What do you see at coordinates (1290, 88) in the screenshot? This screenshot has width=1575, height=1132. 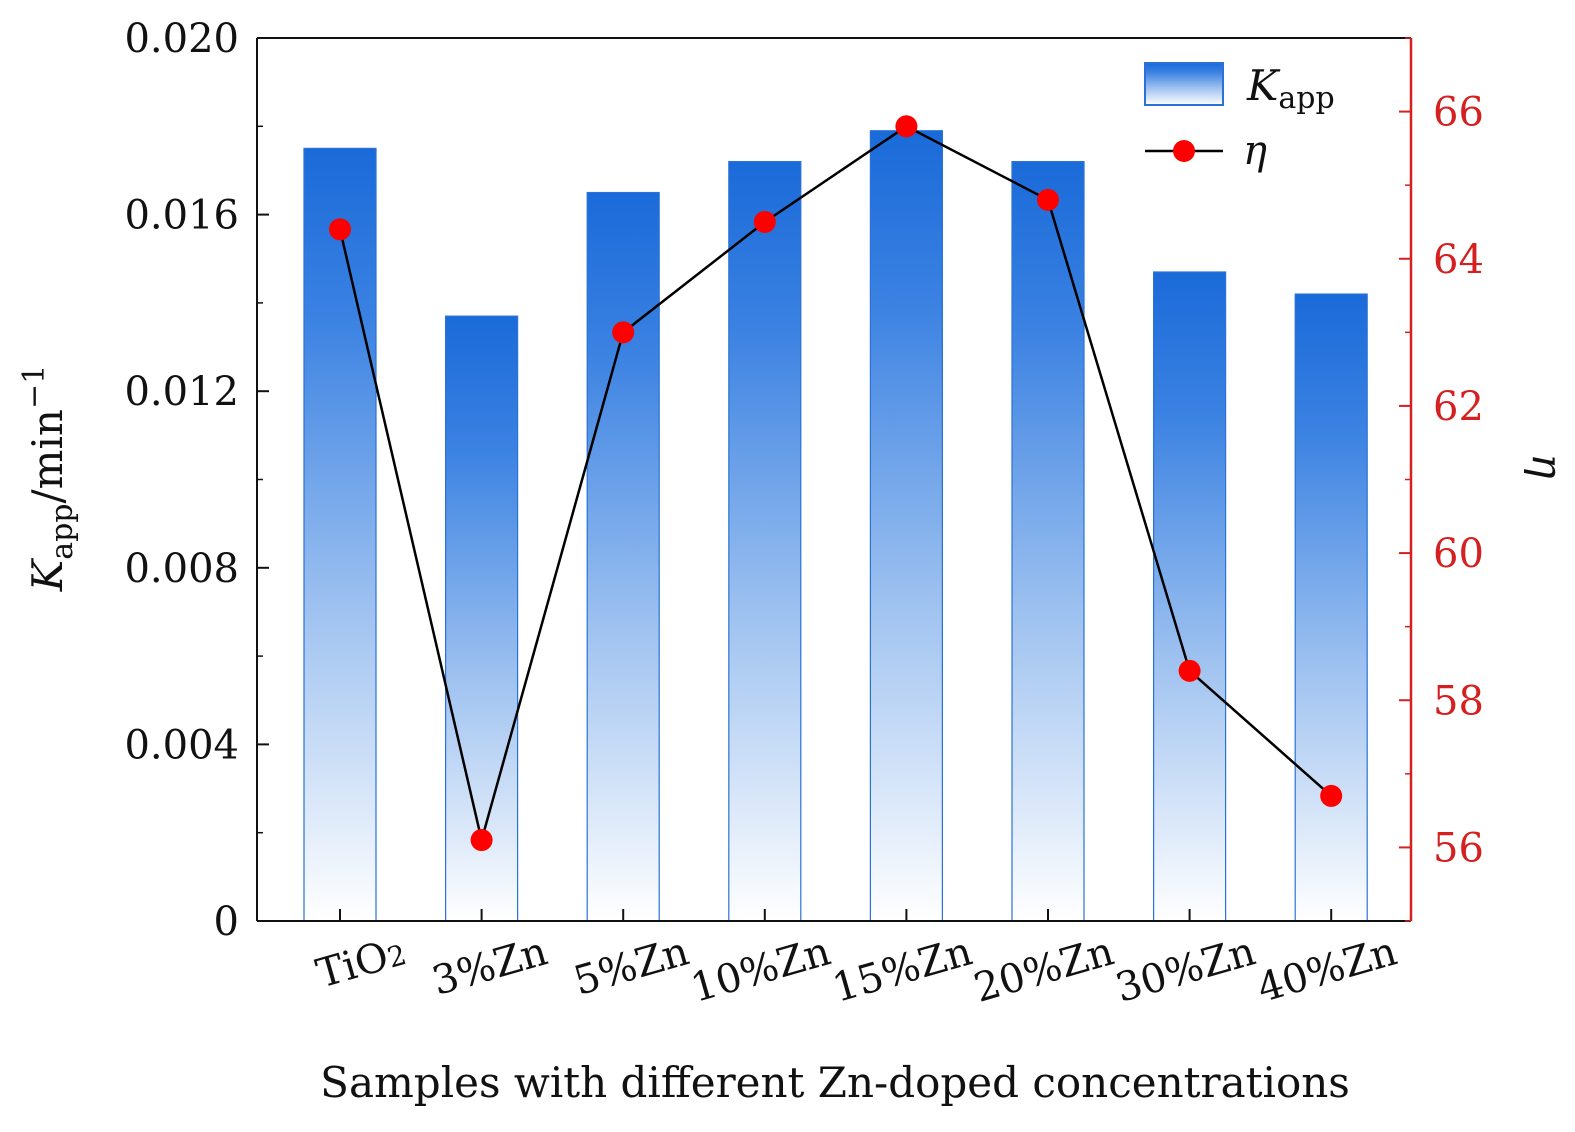 I see `legend-bar-label: Kapp` at bounding box center [1290, 88].